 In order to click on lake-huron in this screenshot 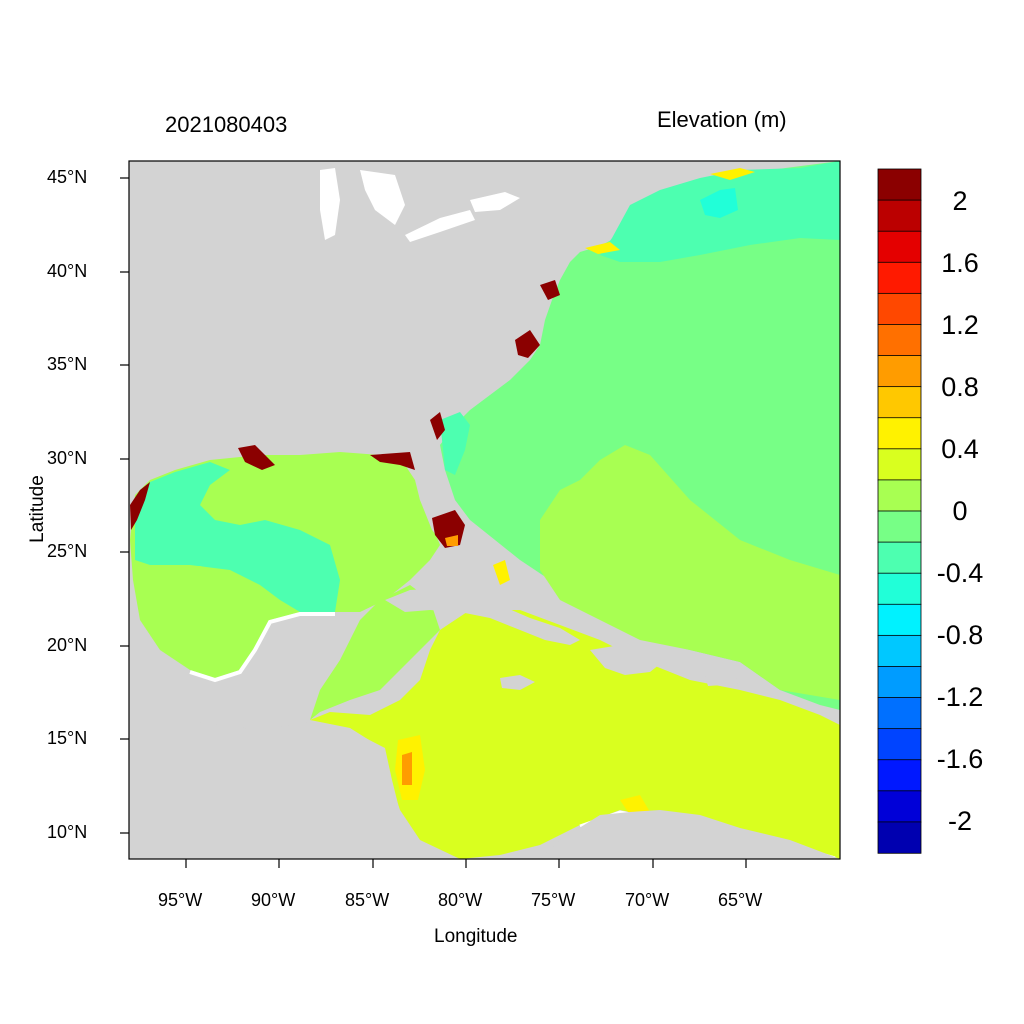, I will do `click(382, 197)`.